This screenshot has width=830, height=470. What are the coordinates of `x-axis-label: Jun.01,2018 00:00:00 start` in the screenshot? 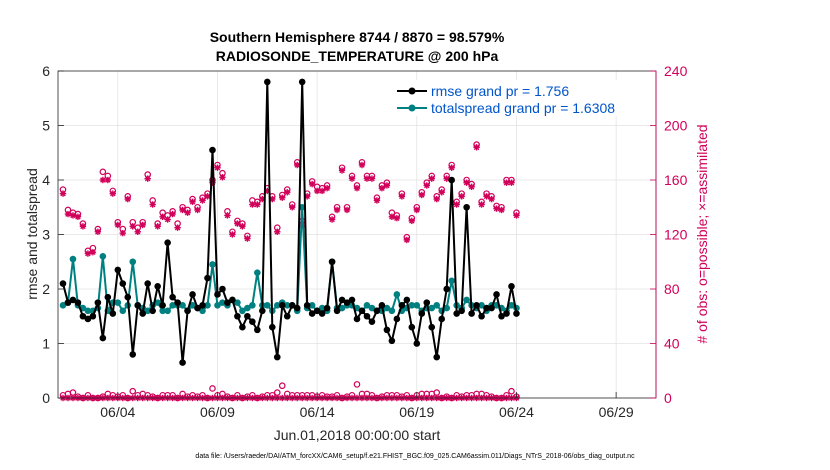 It's located at (357, 435).